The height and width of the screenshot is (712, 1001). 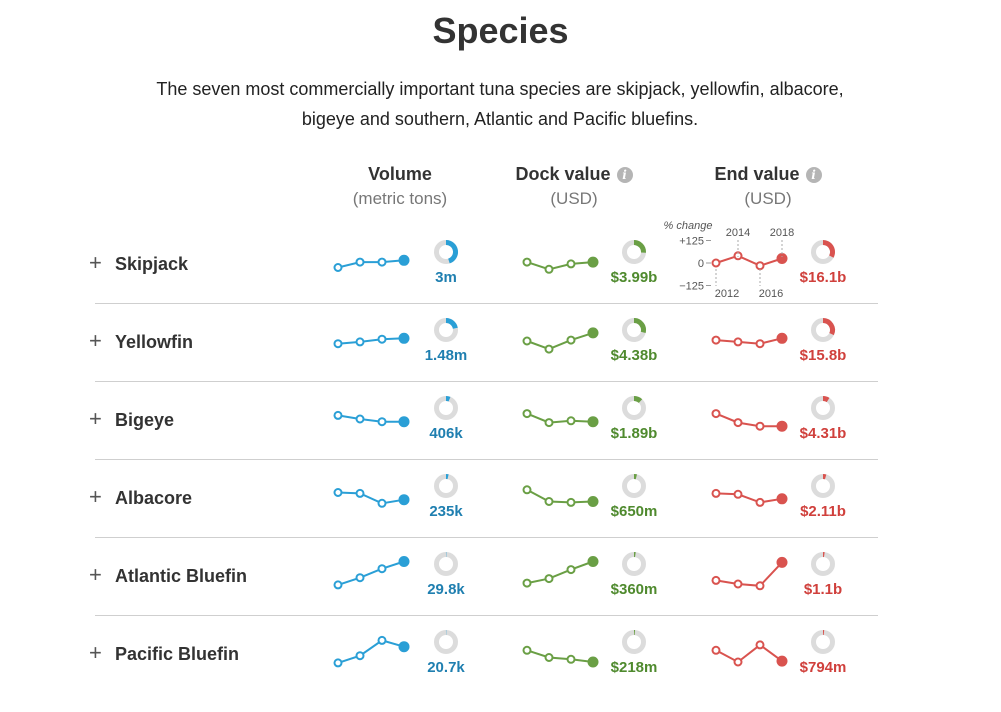 I want to click on volume-header-title: Volume, so click(x=400, y=174).